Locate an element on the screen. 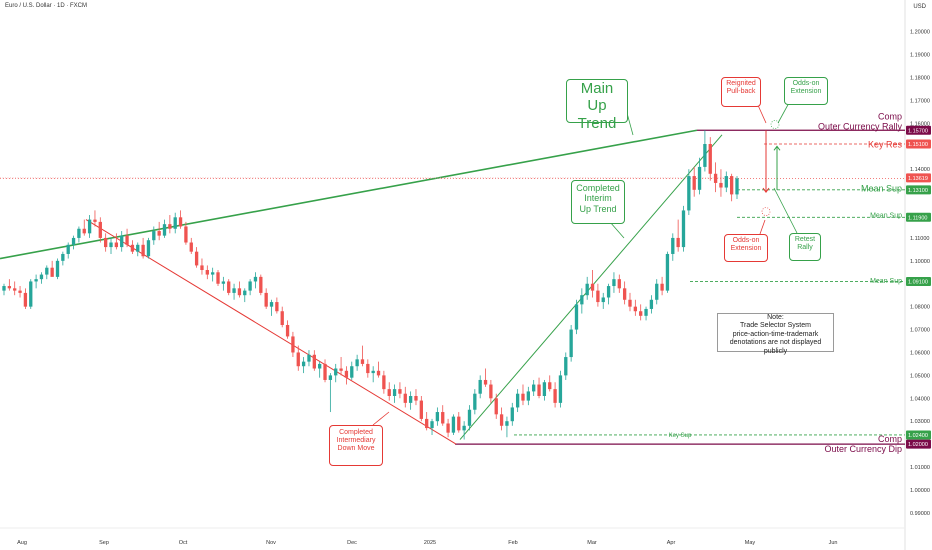 The height and width of the screenshot is (550, 932). pullback-arrow-head is located at coordinates (766, 190).